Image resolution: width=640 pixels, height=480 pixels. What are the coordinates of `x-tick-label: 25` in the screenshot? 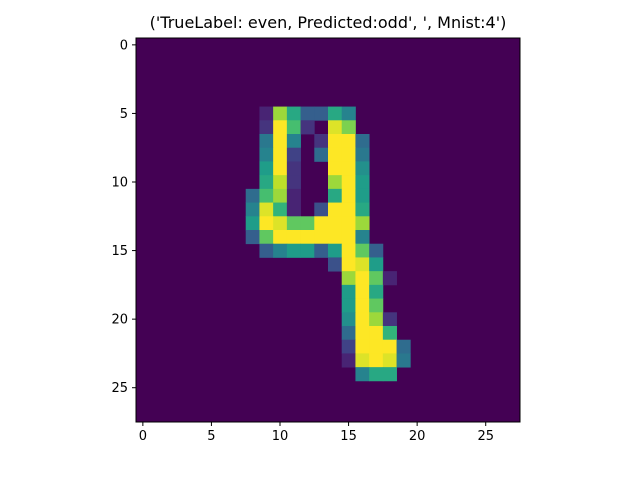 It's located at (485, 436).